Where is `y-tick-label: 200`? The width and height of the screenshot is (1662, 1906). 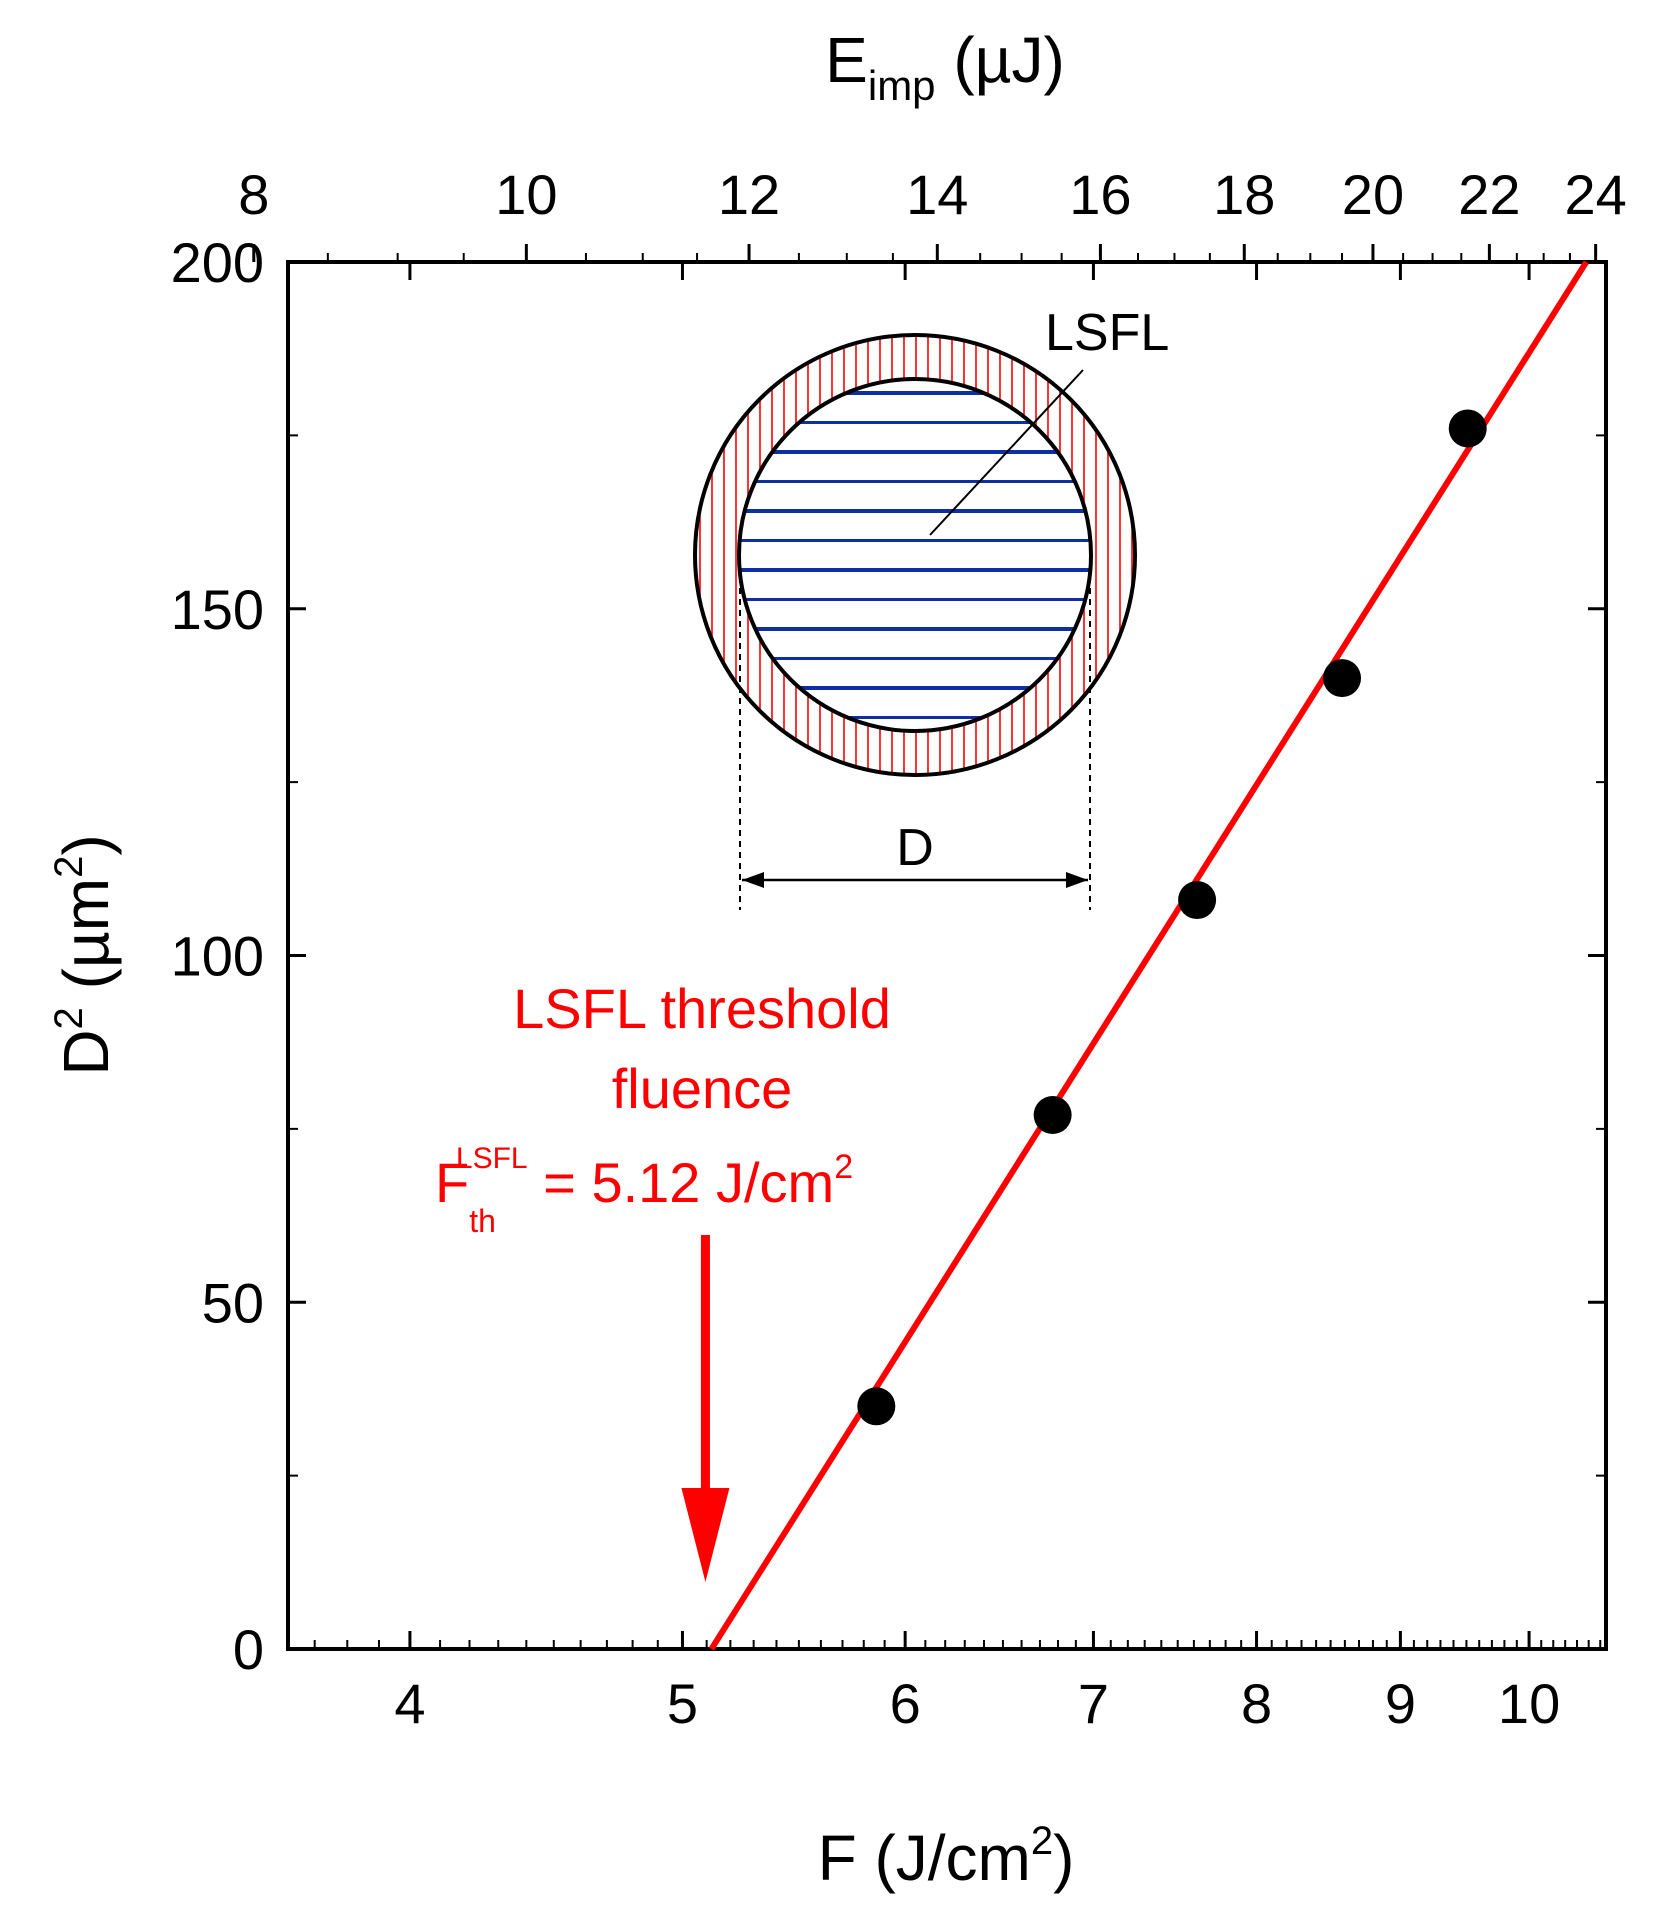 y-tick-label: 200 is located at coordinates (217, 262).